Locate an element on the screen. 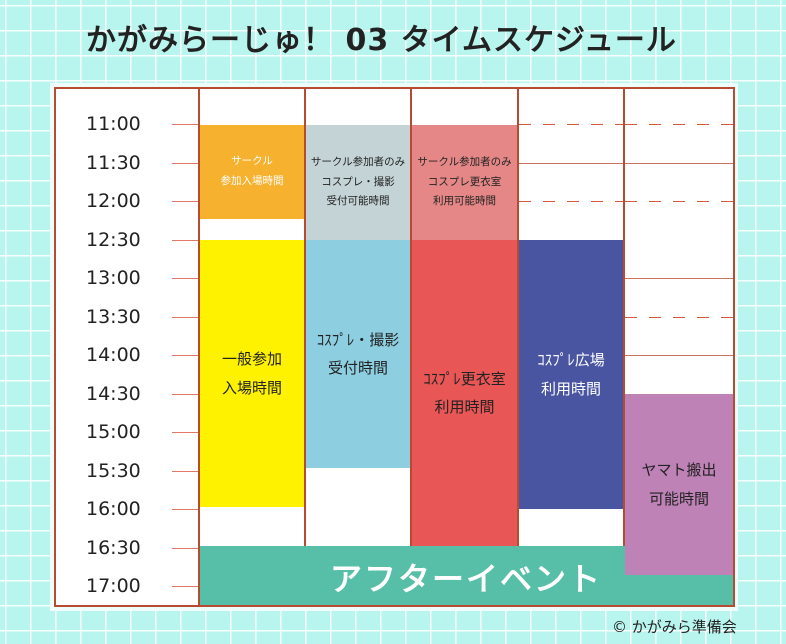 The height and width of the screenshot is (644, 786). after-event-label: アフターイベント is located at coordinates (466, 579).